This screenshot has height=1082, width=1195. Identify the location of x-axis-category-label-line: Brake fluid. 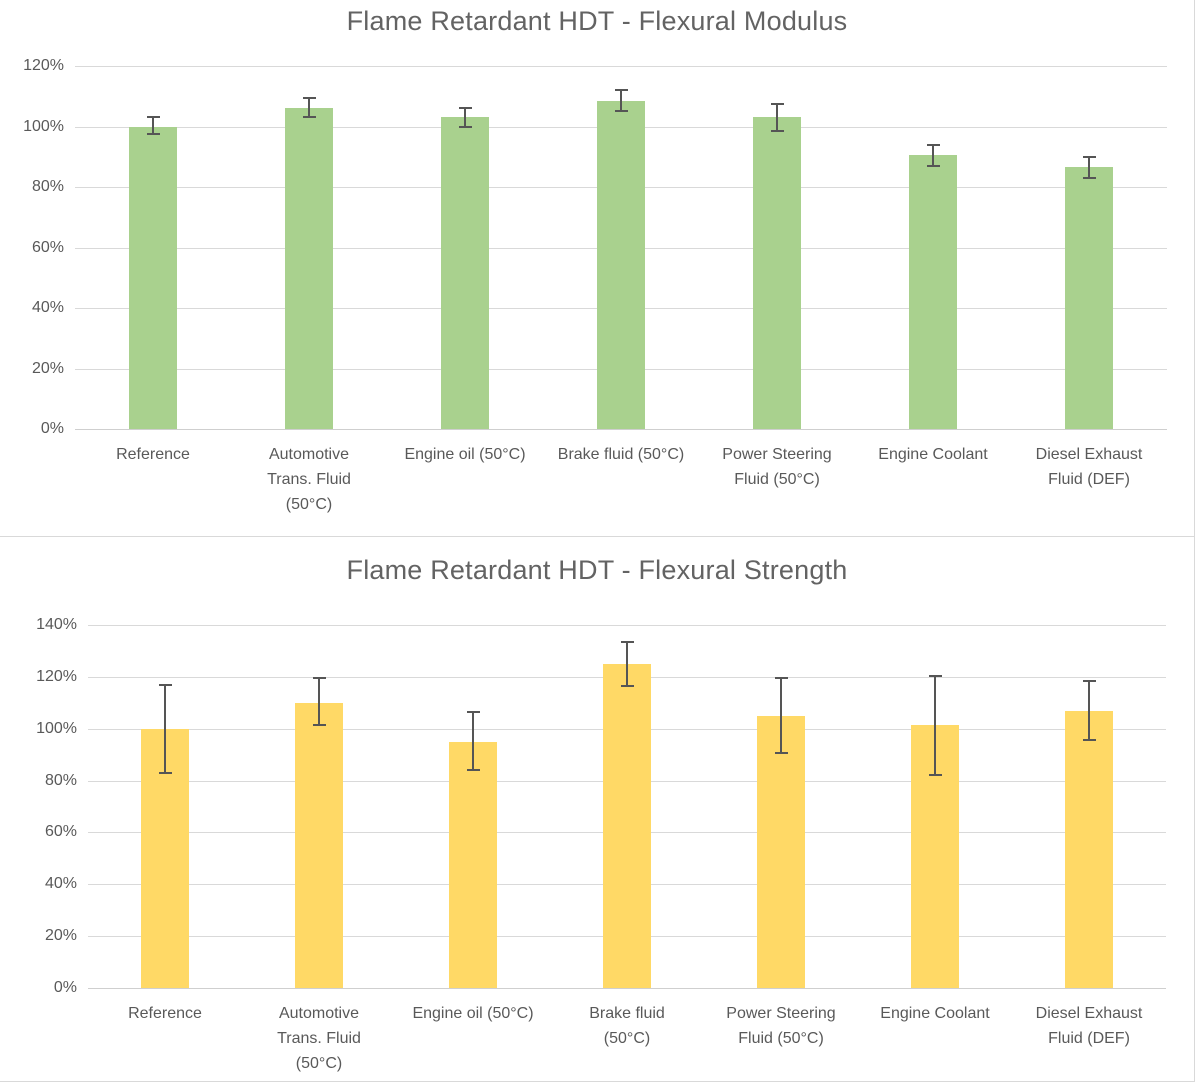
(627, 1013).